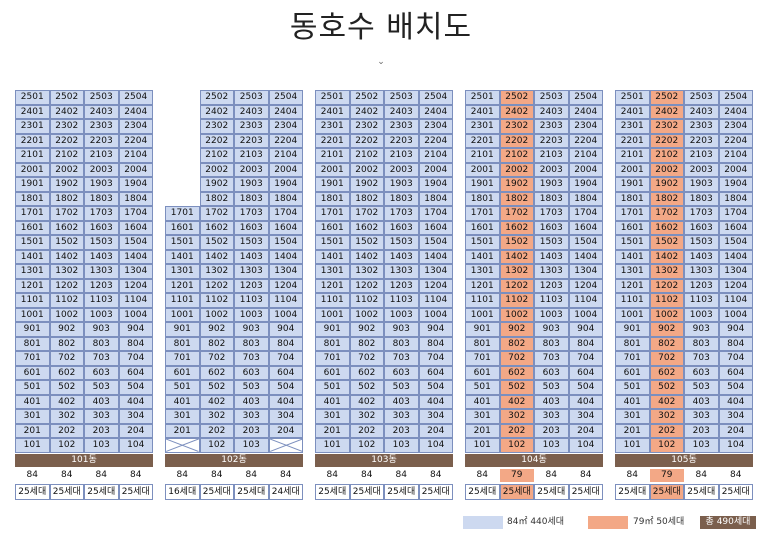 The width and height of the screenshot is (762, 534). I want to click on unit-cell: 103, so click(101, 445).